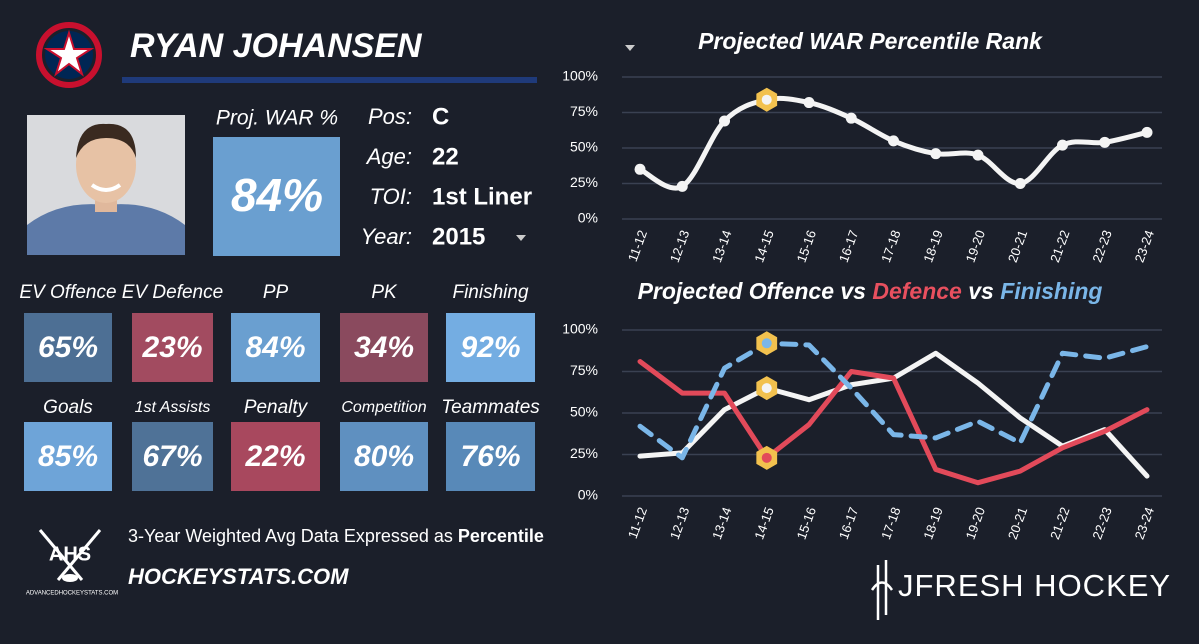 This screenshot has width=1199, height=644. What do you see at coordinates (386, 236) in the screenshot?
I see `info-label: Year:` at bounding box center [386, 236].